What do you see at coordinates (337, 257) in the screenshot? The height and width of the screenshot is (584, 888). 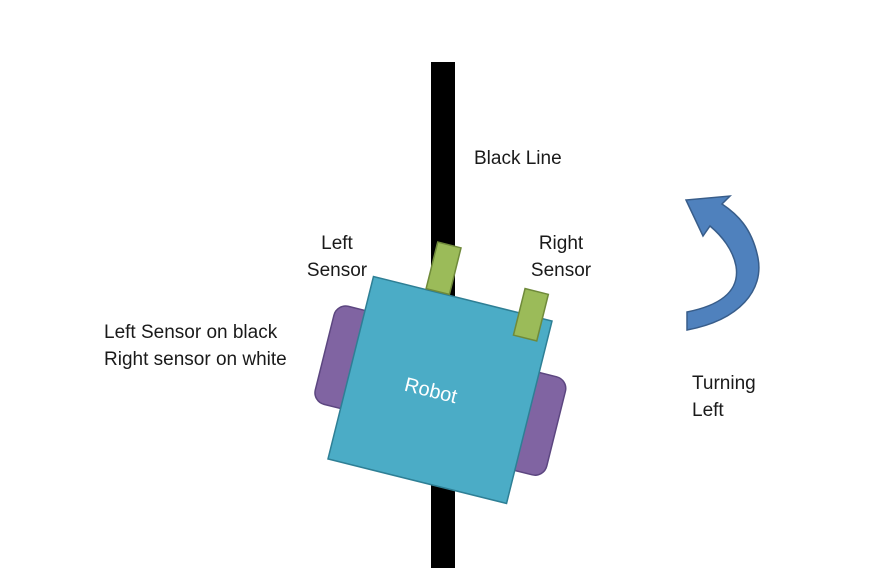 I see `left-sensor-label: Left Sensor` at bounding box center [337, 257].